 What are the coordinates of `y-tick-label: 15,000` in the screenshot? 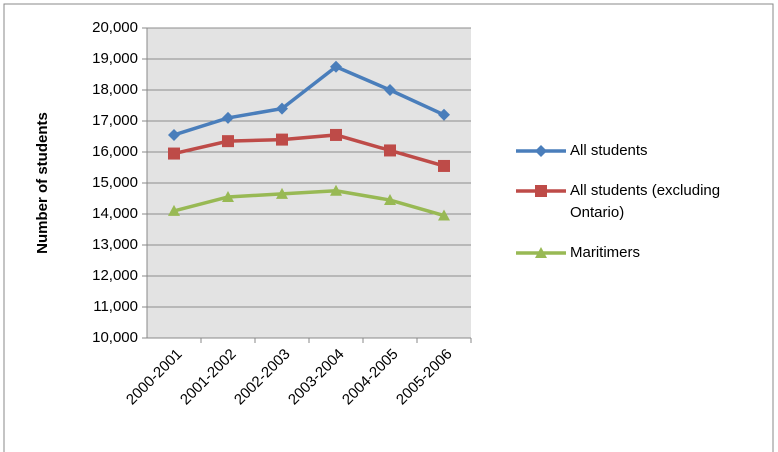 It's located at (115, 182).